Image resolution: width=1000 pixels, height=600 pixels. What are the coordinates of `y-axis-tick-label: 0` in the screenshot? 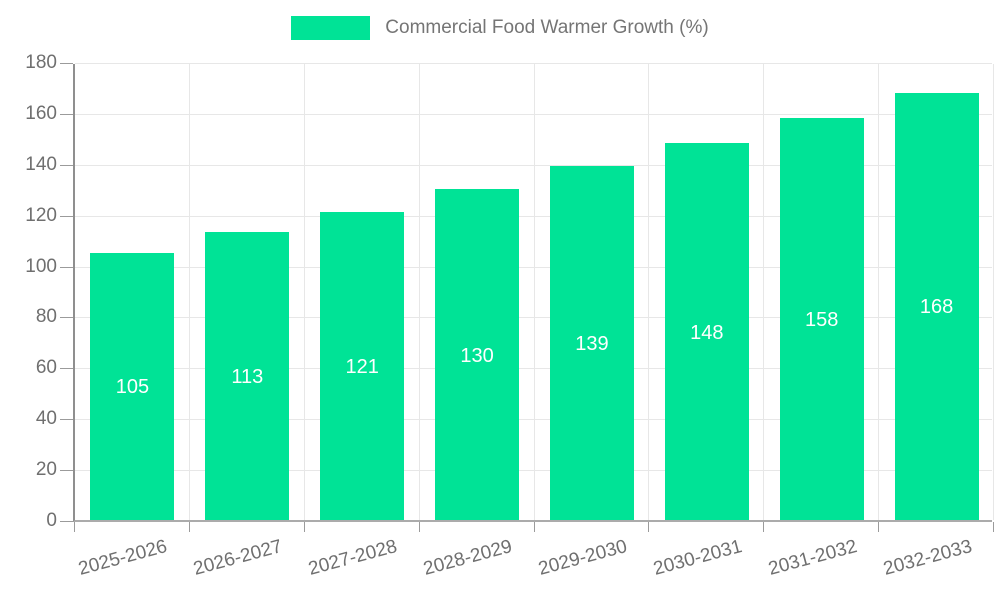 It's located at (51, 520).